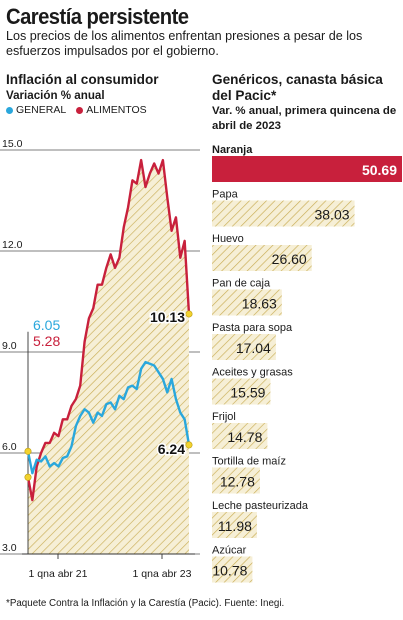  Describe the element at coordinates (260, 506) in the screenshot. I see `bar-category-label: Leche pasteurizada` at that location.